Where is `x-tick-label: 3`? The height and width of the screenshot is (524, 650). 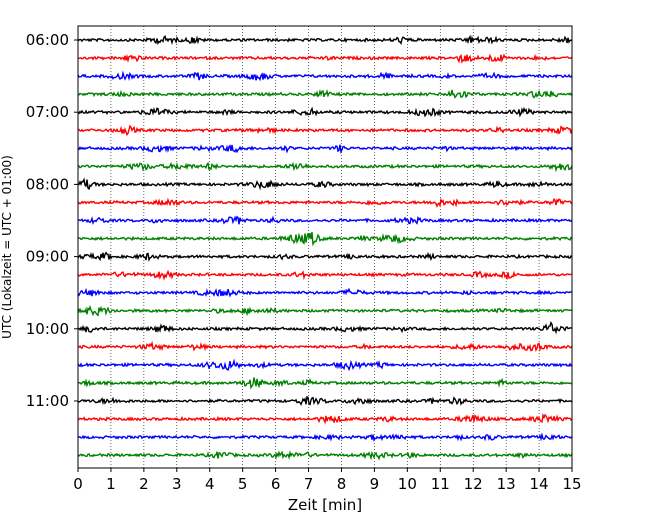 x-tick-label: 3 is located at coordinates (177, 484).